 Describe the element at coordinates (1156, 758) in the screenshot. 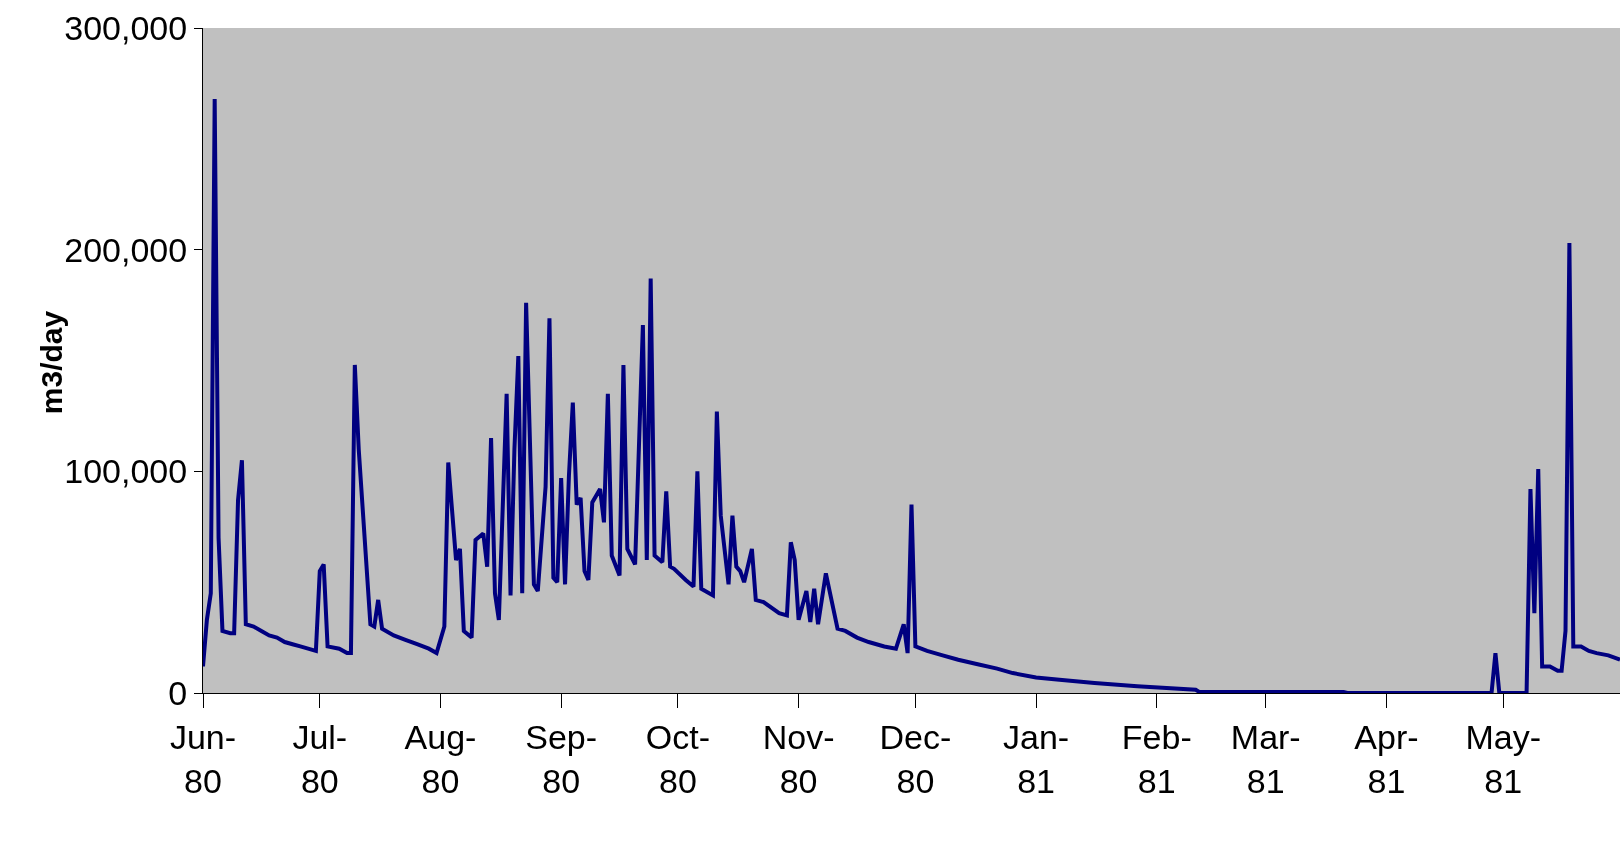

I see `x-tick-label: Feb- 81` at that location.